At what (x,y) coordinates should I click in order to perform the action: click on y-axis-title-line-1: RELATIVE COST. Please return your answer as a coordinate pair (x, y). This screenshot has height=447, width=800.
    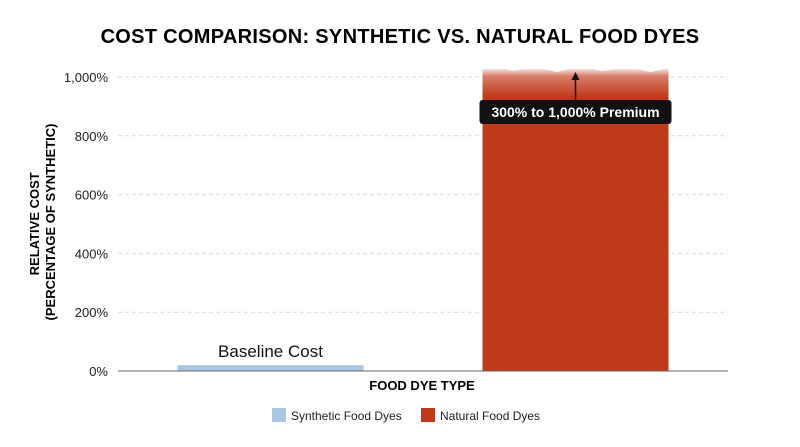
    Looking at the image, I should click on (34, 223).